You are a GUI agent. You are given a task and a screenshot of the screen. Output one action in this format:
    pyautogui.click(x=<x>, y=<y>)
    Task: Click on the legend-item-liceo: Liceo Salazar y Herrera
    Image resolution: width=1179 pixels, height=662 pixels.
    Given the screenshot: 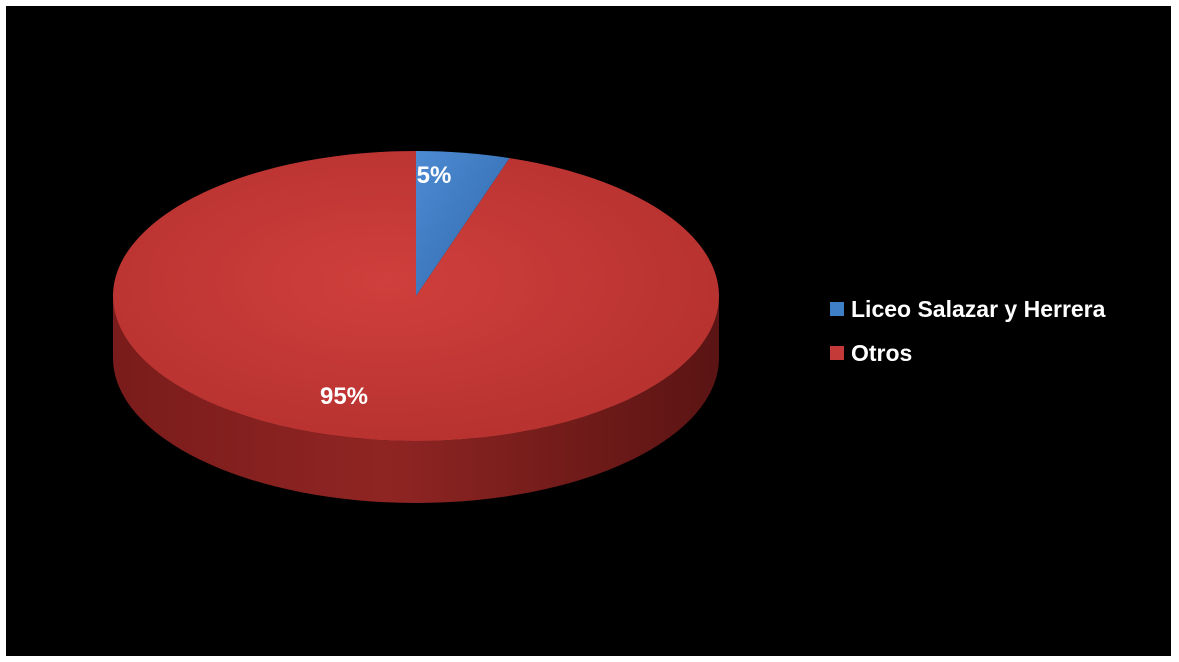 What is the action you would take?
    pyautogui.click(x=967, y=309)
    